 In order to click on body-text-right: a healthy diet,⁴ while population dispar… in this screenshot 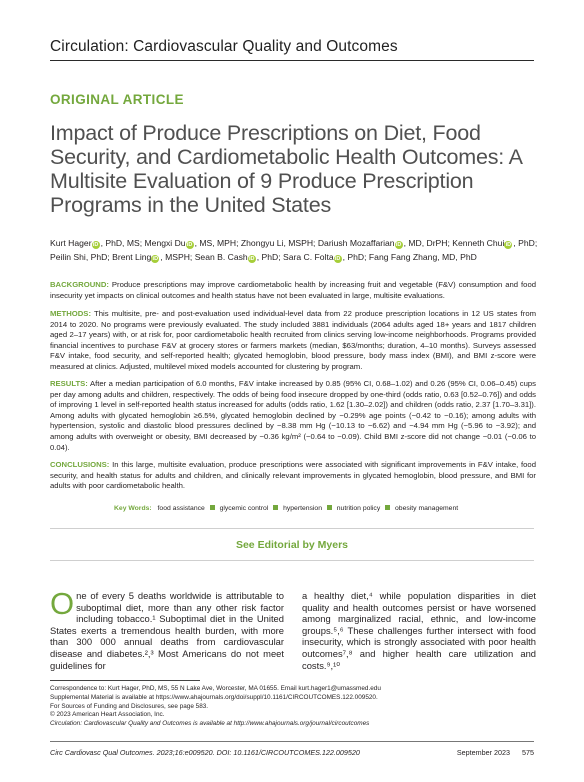, I will do `click(419, 630)`.